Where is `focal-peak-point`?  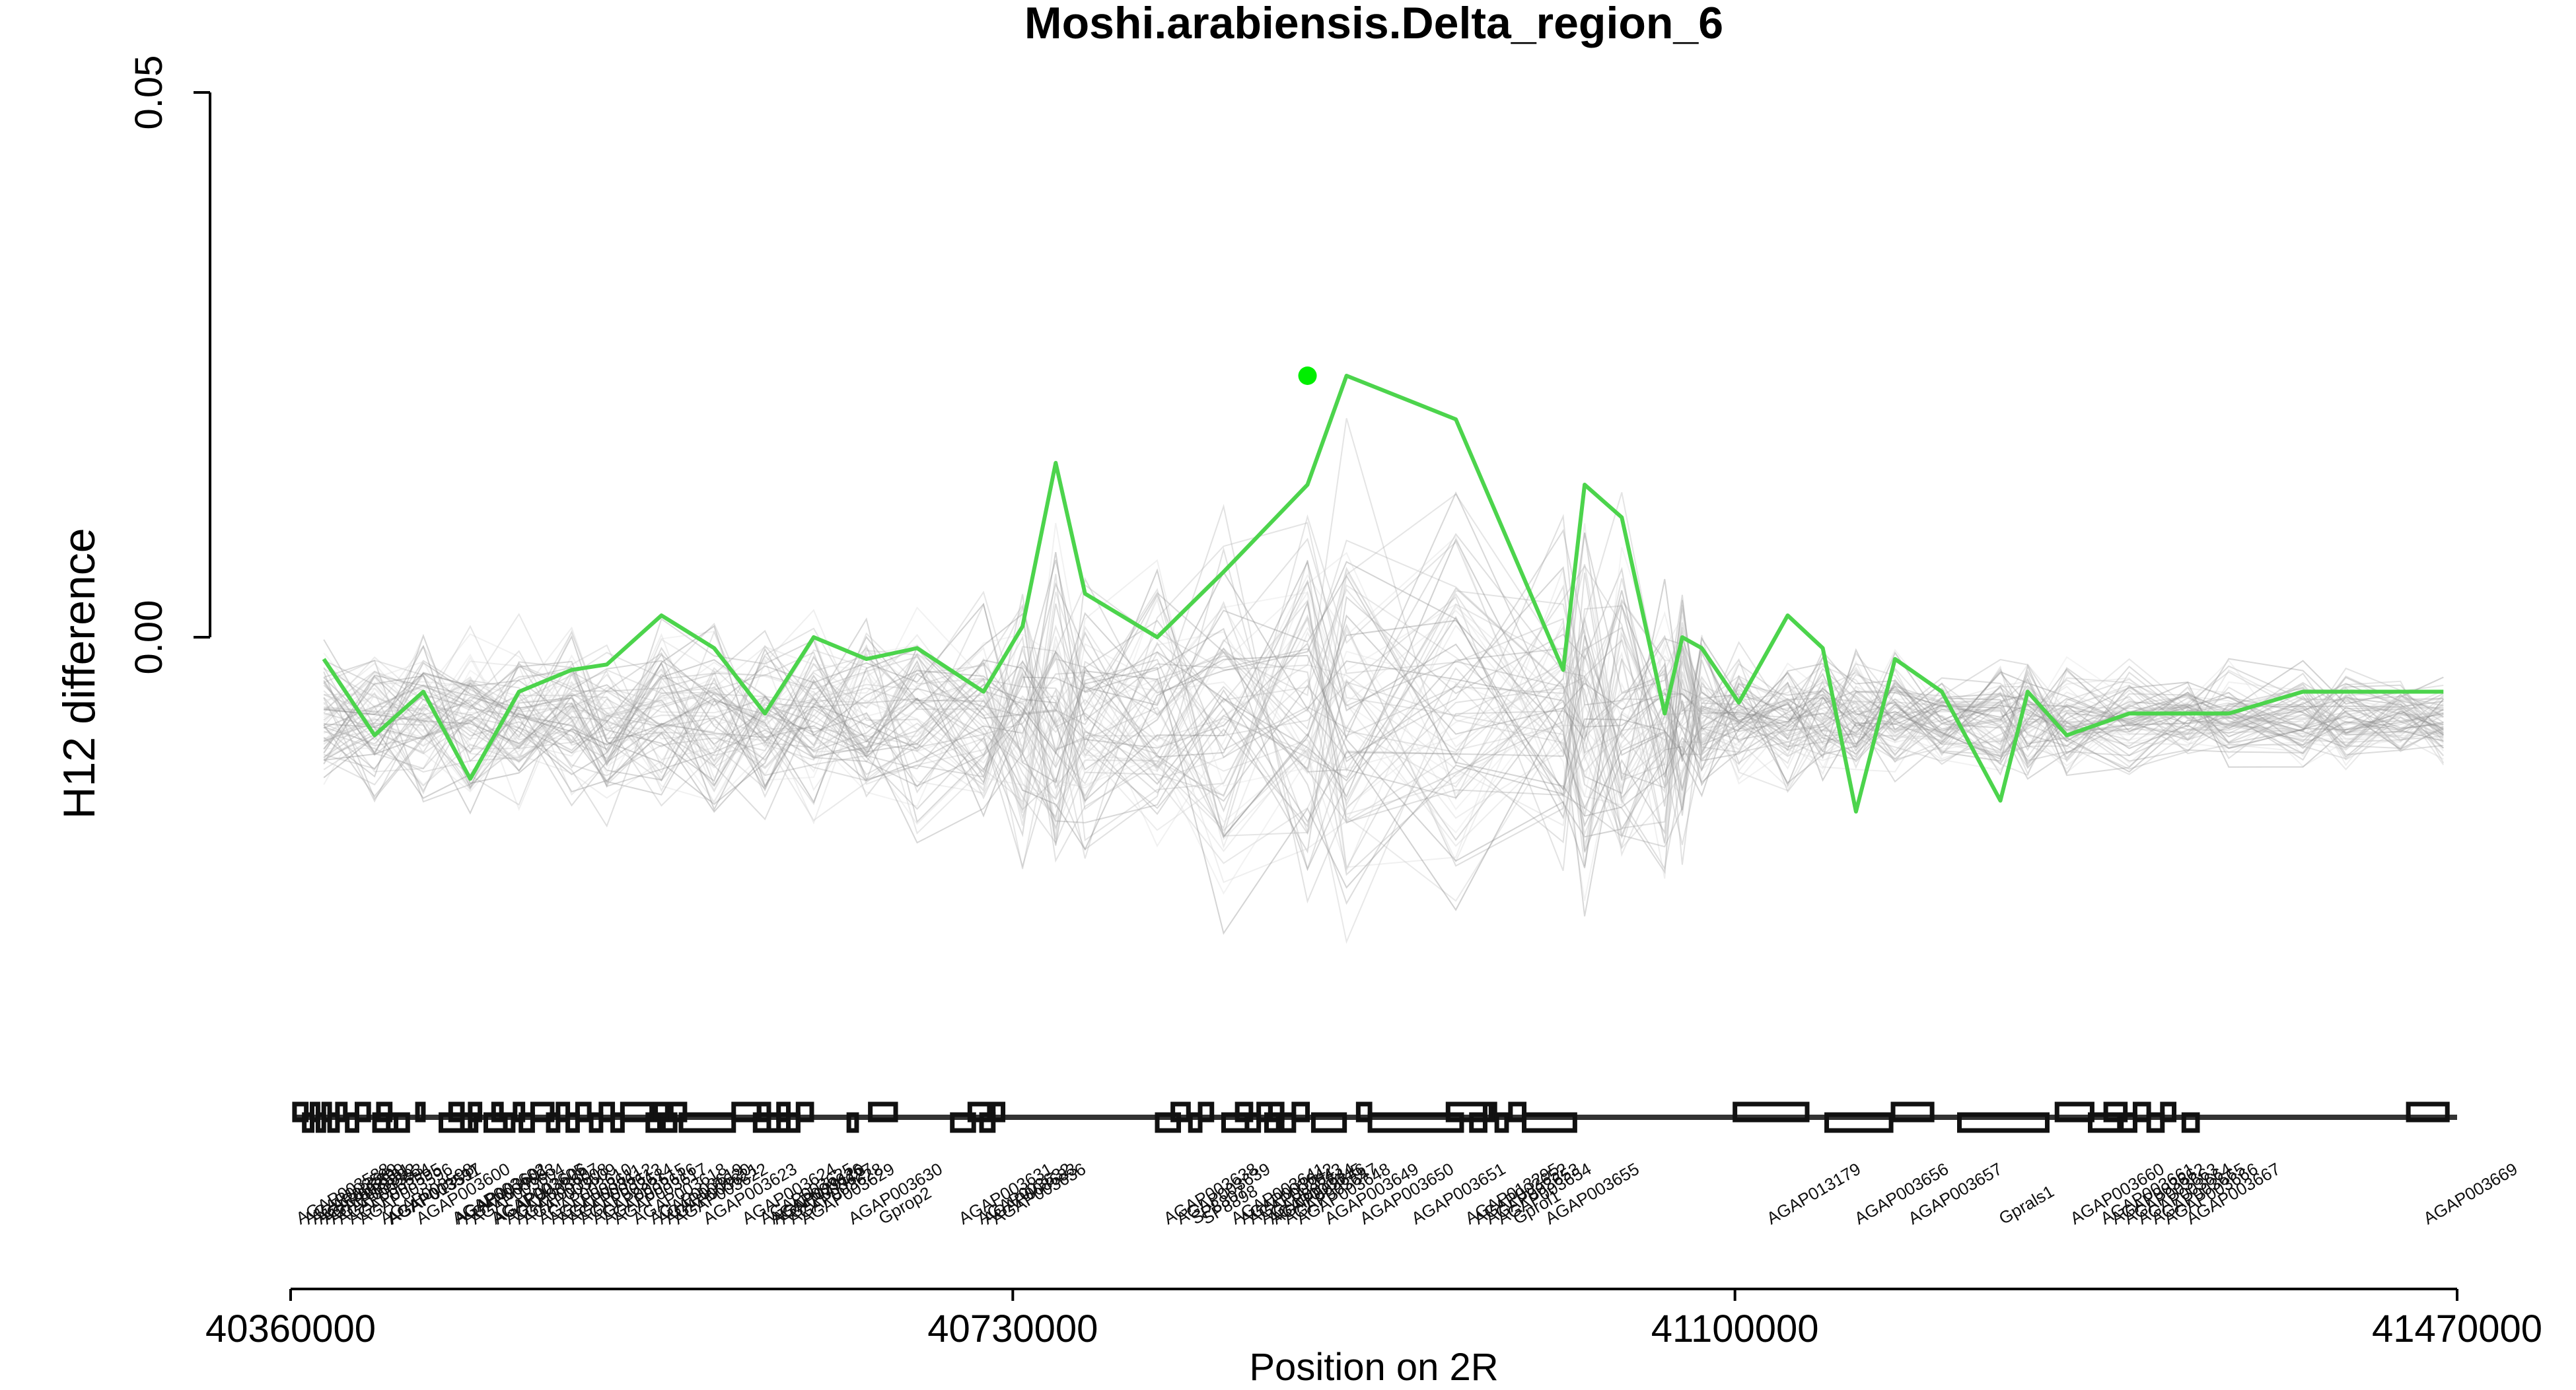 focal-peak-point is located at coordinates (1308, 375).